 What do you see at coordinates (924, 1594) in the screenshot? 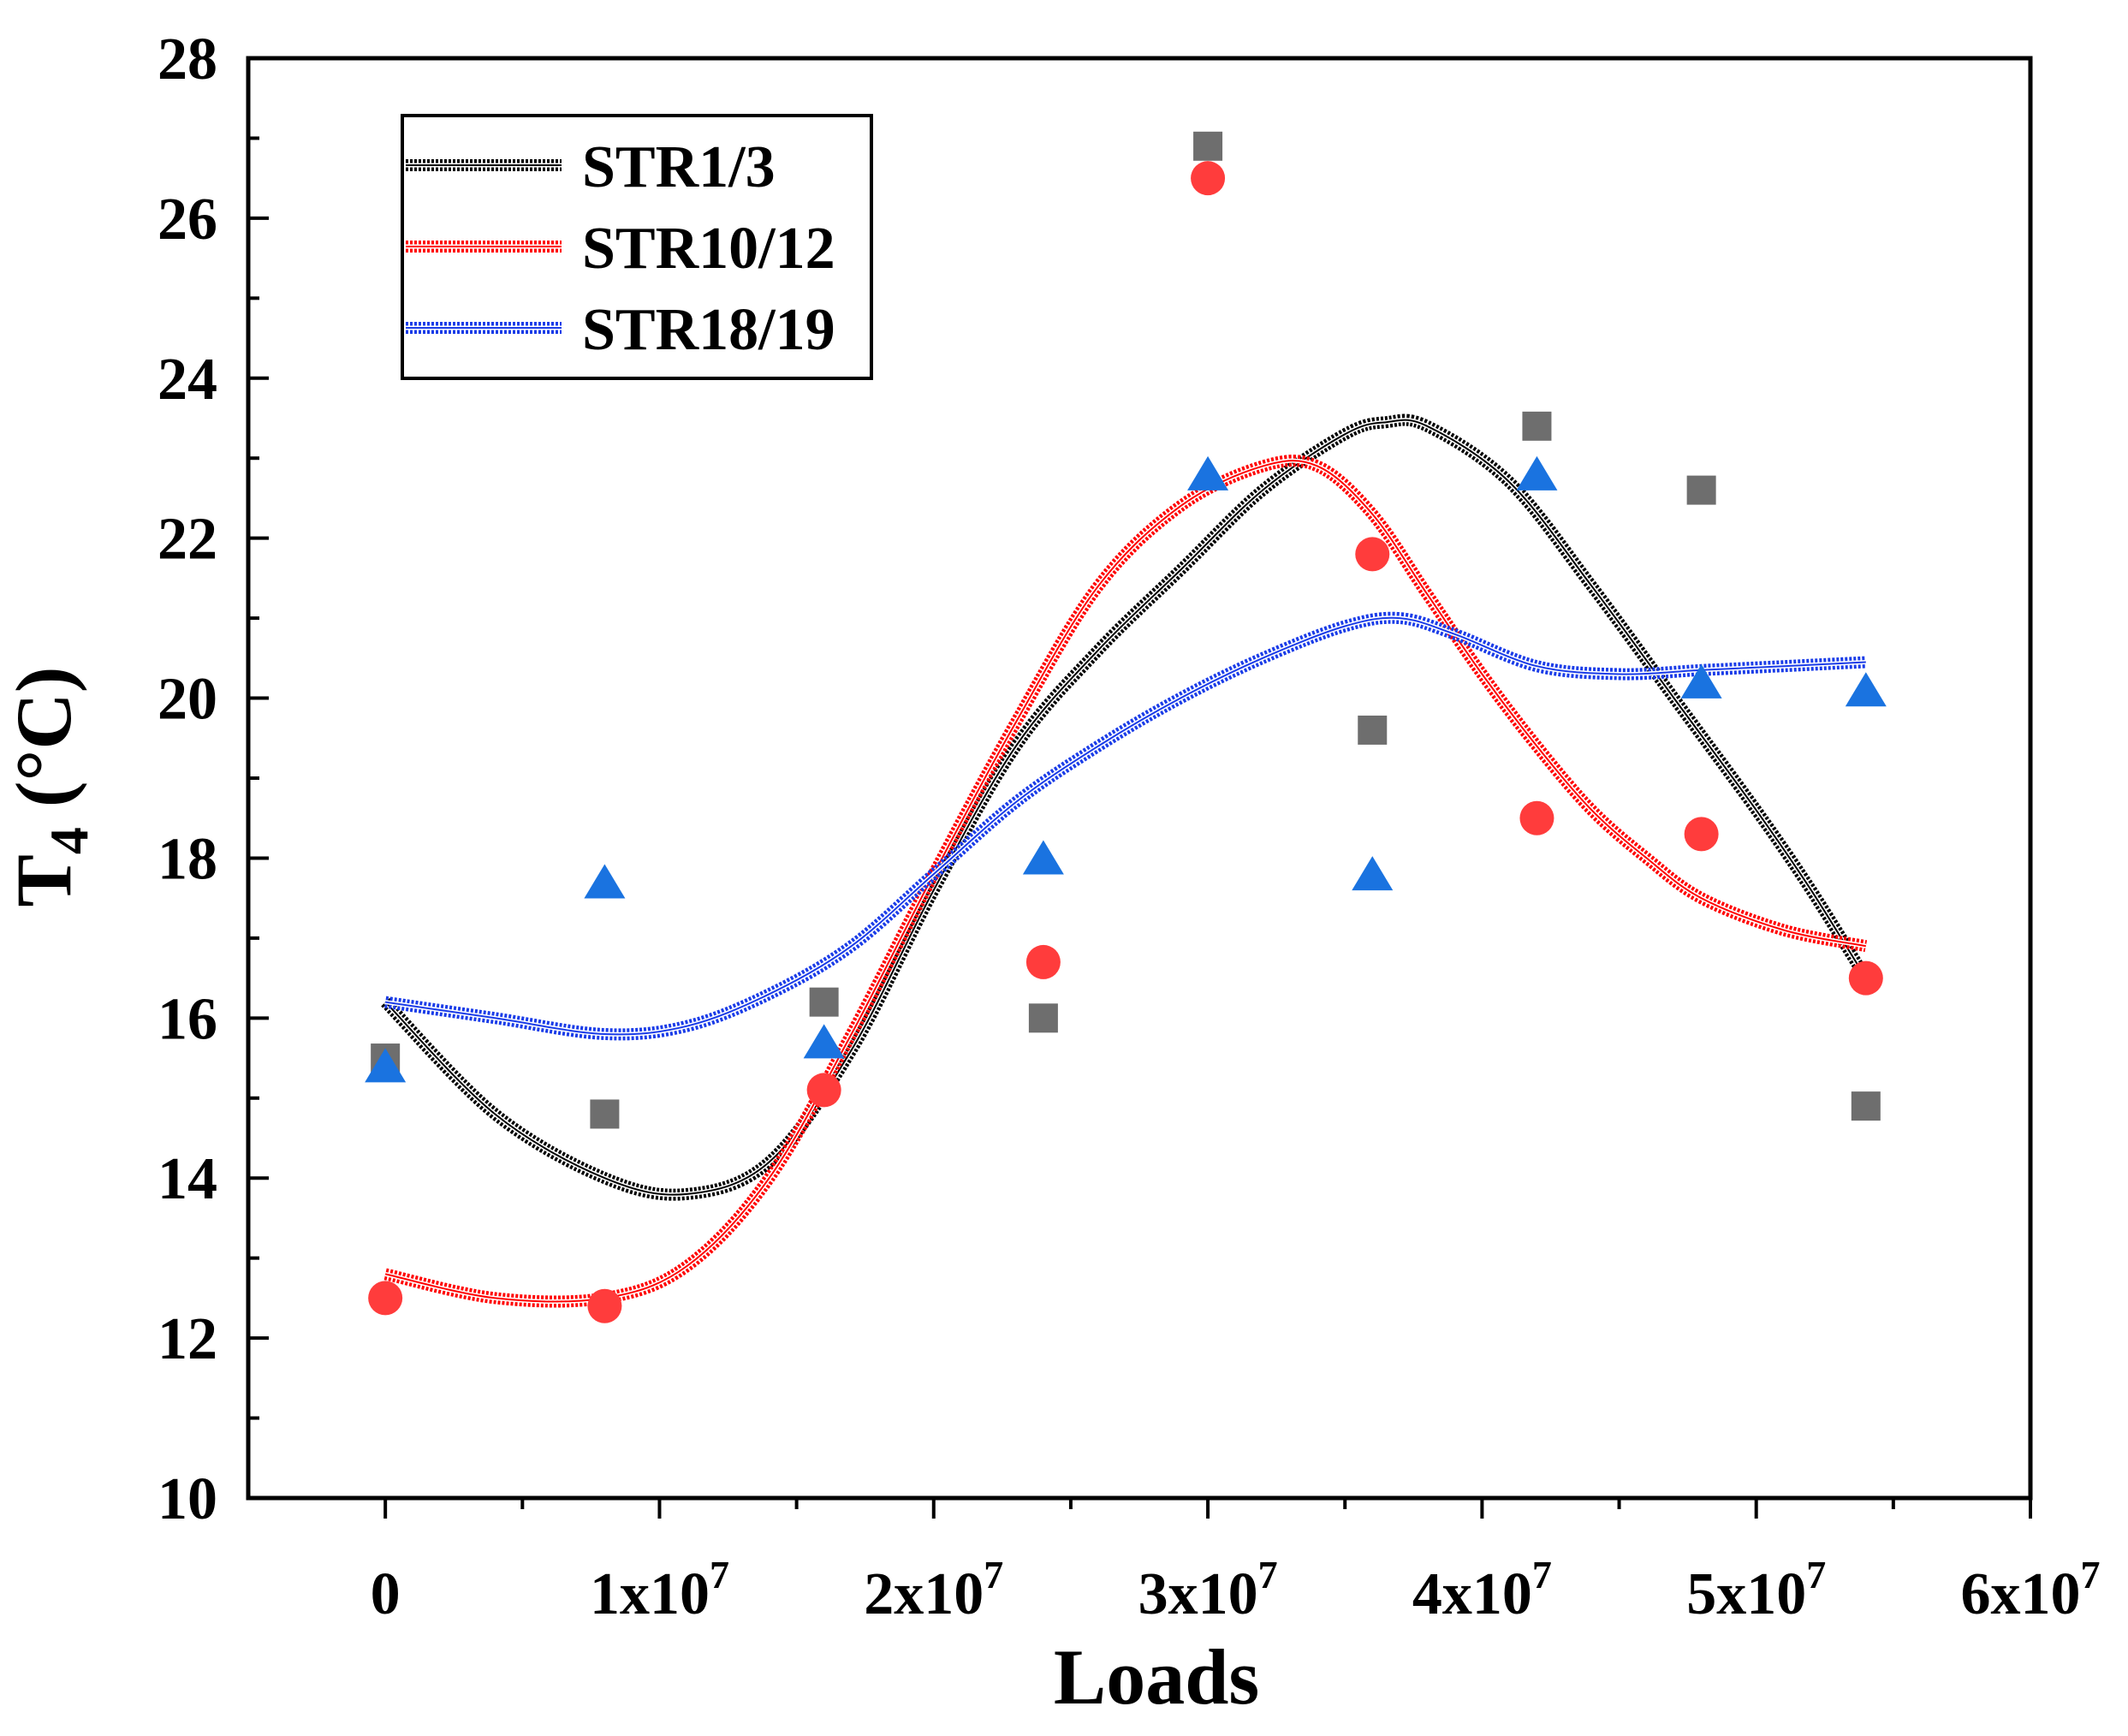
I see `x-tick-label-base: 2x10` at bounding box center [924, 1594].